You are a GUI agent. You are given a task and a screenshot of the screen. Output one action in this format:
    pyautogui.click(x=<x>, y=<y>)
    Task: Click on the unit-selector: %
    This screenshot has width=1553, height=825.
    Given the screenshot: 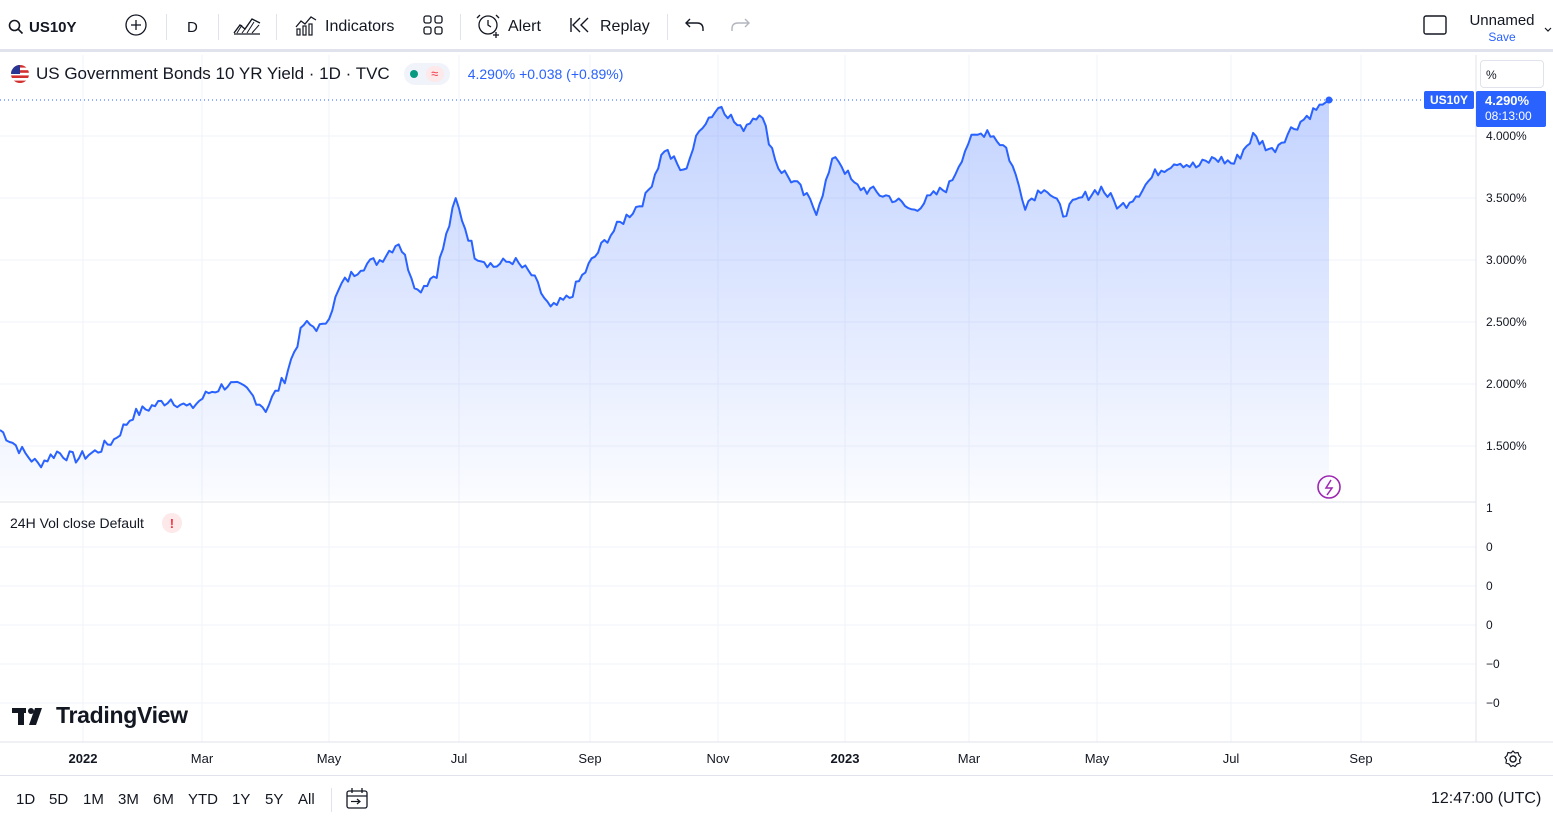 What is the action you would take?
    pyautogui.click(x=1512, y=74)
    